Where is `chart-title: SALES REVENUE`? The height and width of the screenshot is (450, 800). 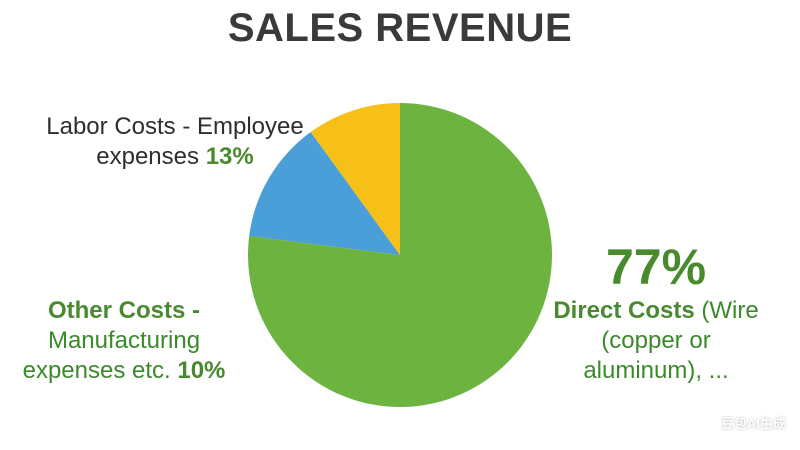
chart-title: SALES REVENUE is located at coordinates (400, 28).